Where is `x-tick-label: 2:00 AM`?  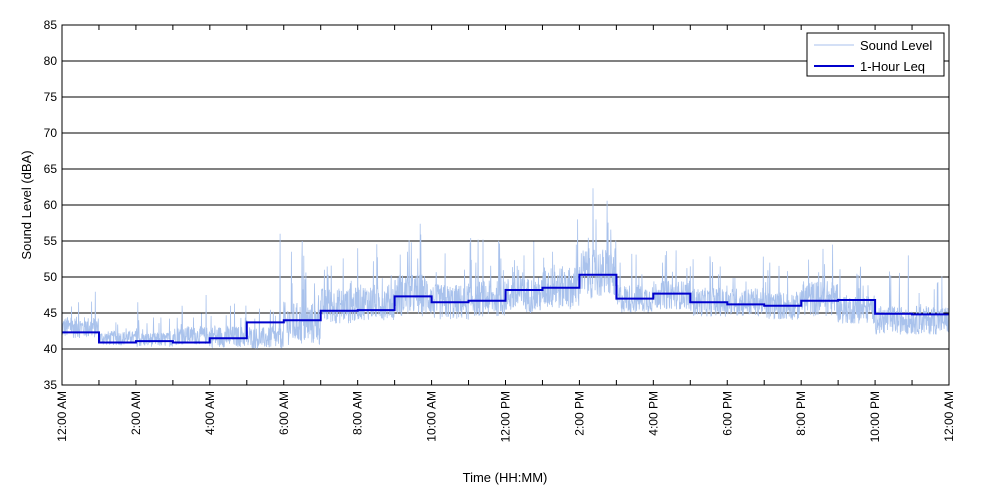 x-tick-label: 2:00 AM is located at coordinates (136, 413).